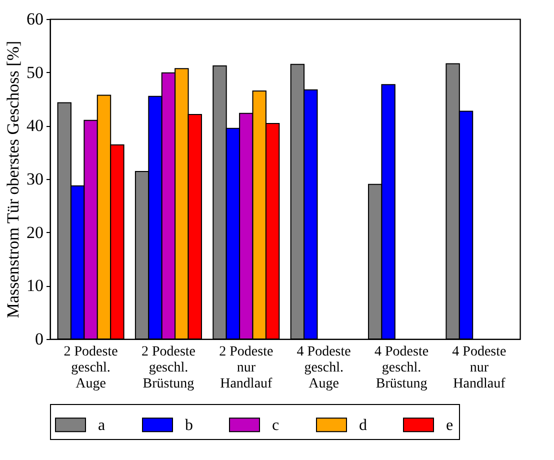 The height and width of the screenshot is (460, 554). What do you see at coordinates (479, 368) in the screenshot?
I see `x-tick-label: 4 Podeste nur Handlauf` at bounding box center [479, 368].